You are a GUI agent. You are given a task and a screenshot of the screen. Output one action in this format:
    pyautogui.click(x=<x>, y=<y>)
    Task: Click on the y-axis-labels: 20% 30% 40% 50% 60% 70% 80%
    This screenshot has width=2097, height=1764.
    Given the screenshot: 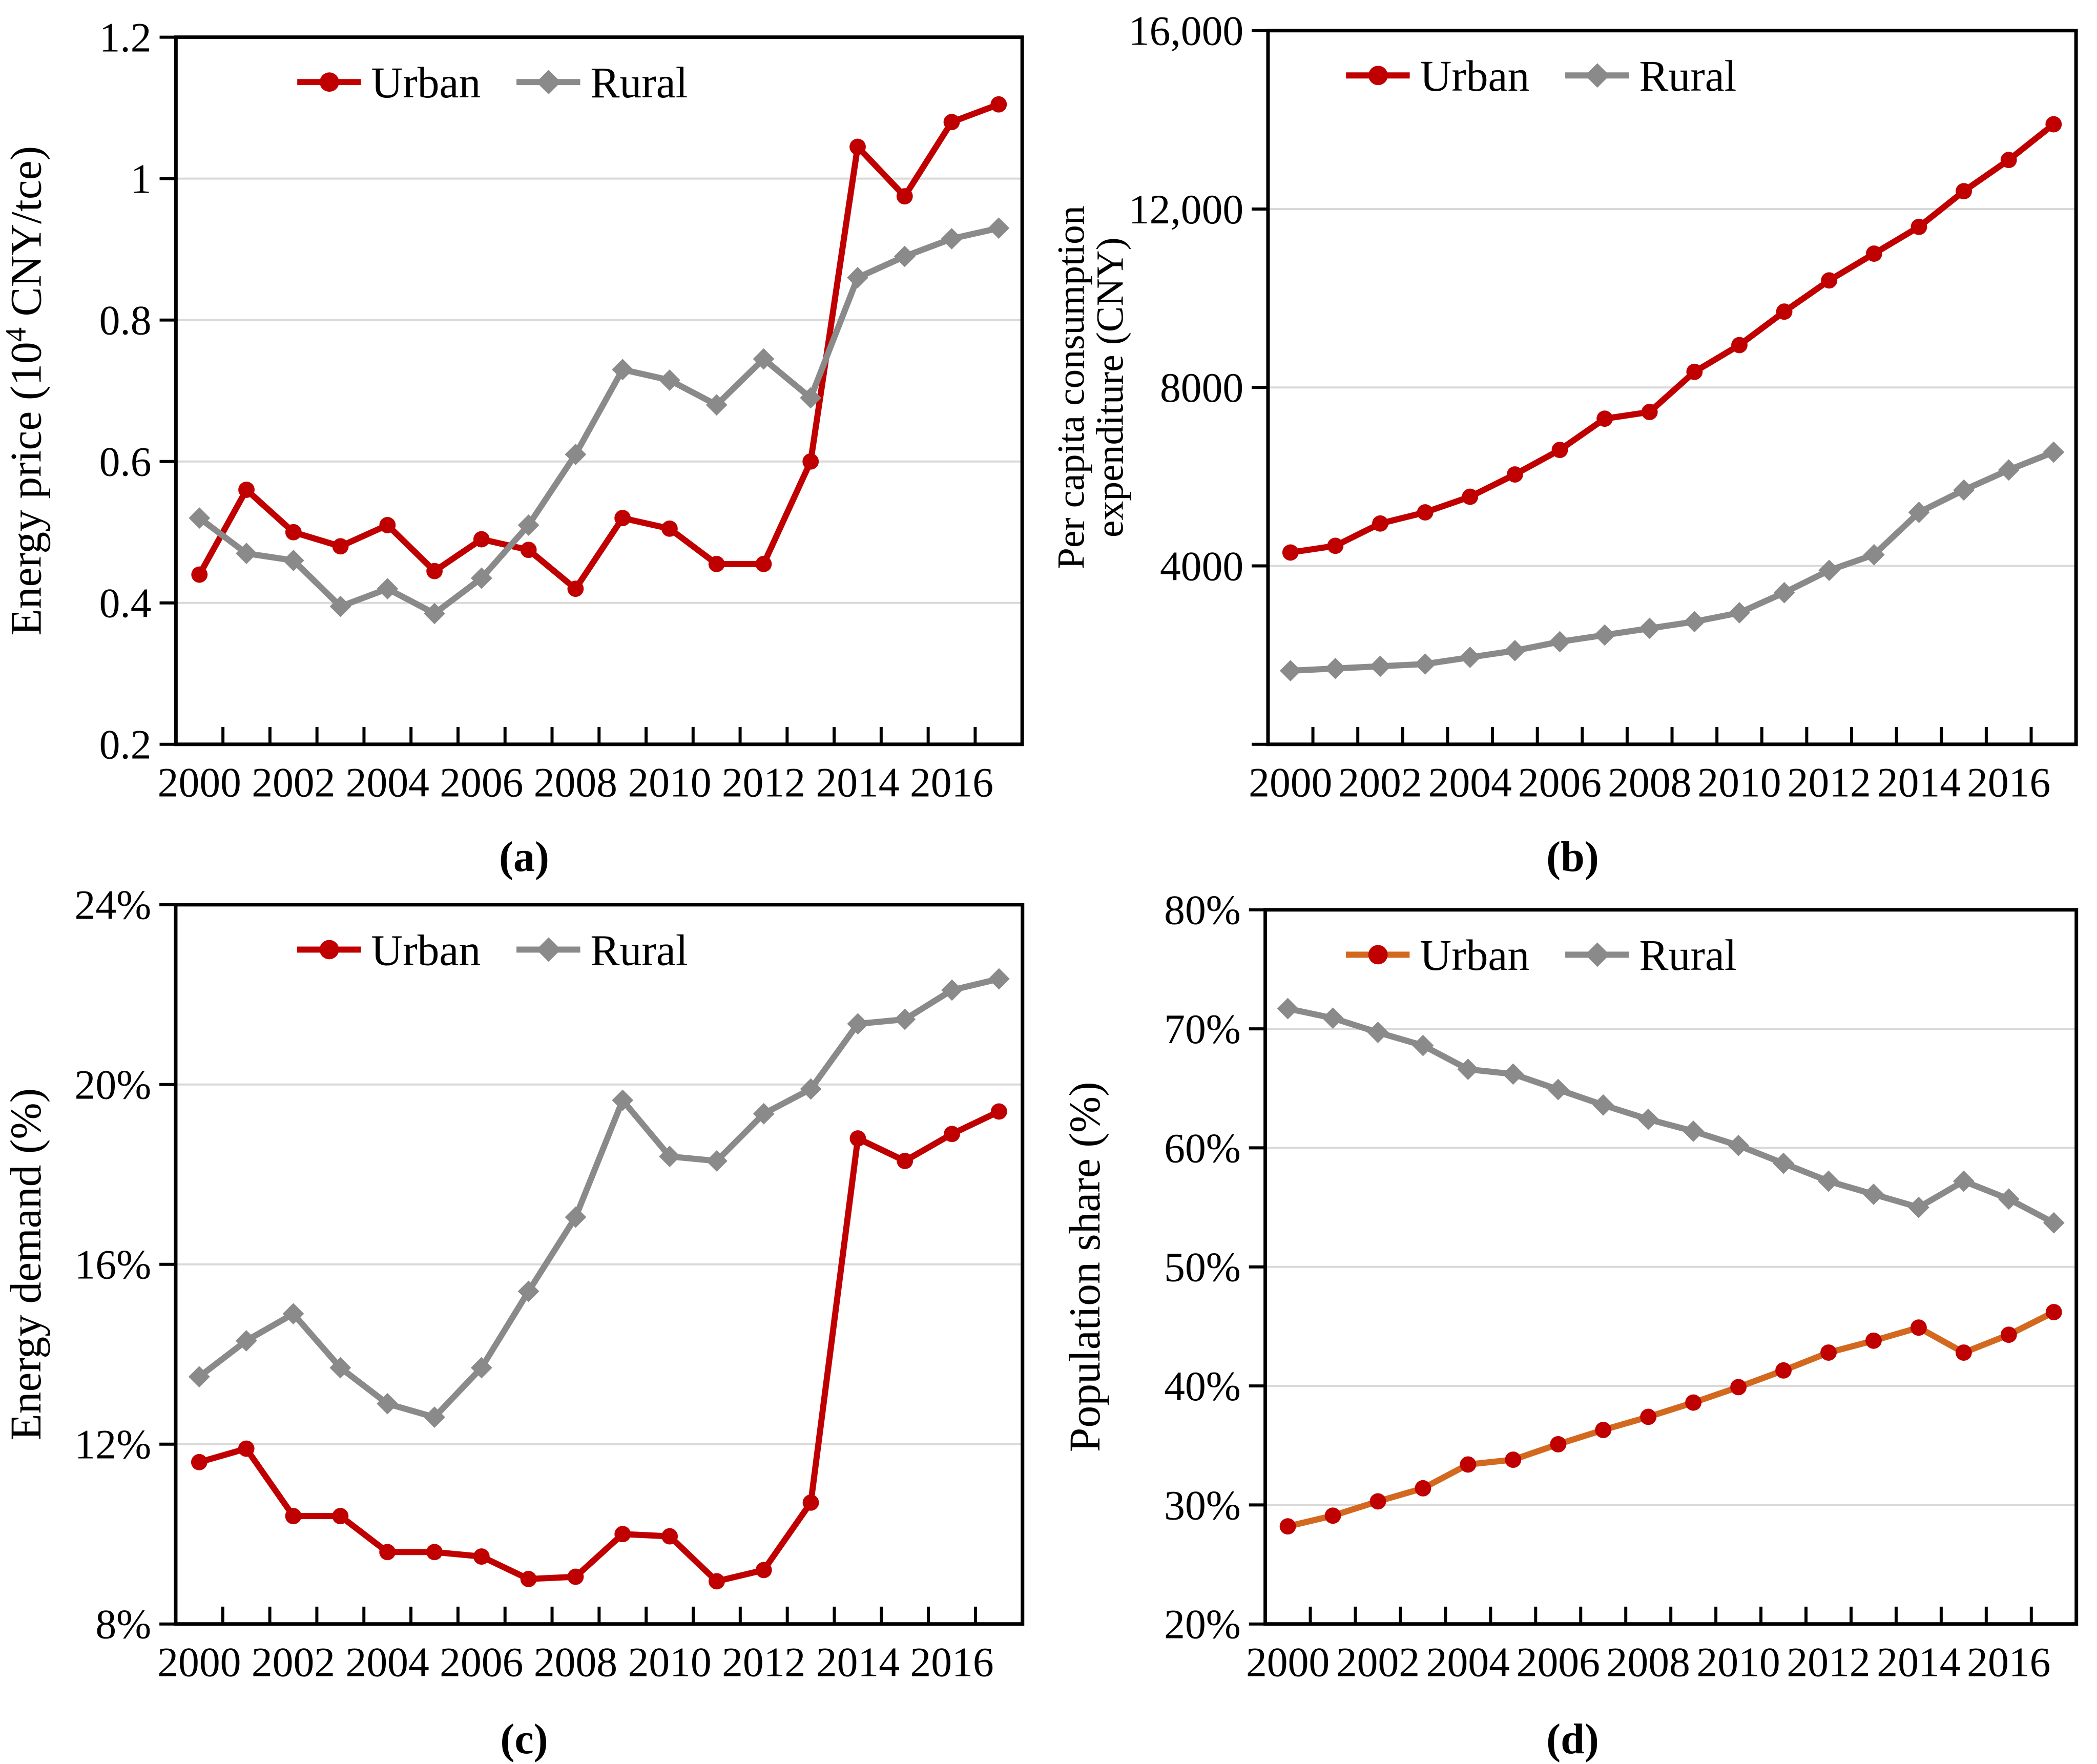 What is the action you would take?
    pyautogui.click(x=1202, y=1267)
    